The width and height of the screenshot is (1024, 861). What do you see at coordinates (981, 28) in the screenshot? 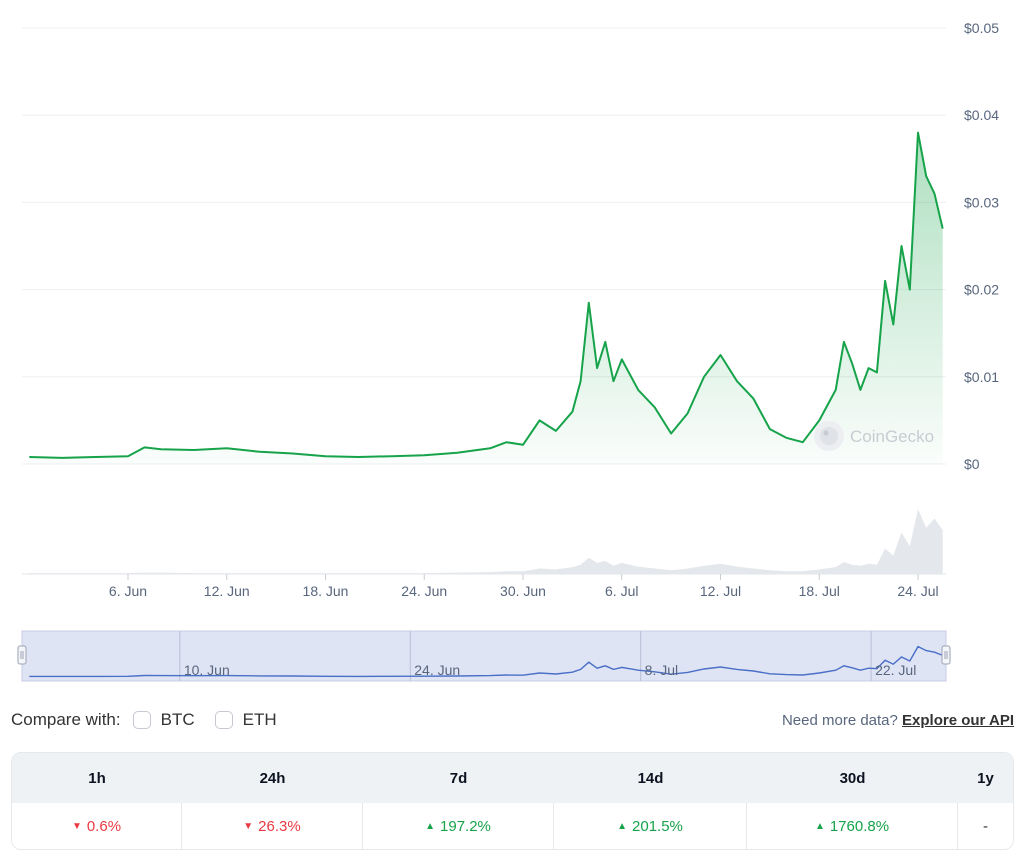
I see `y-tick-label: $0.05` at bounding box center [981, 28].